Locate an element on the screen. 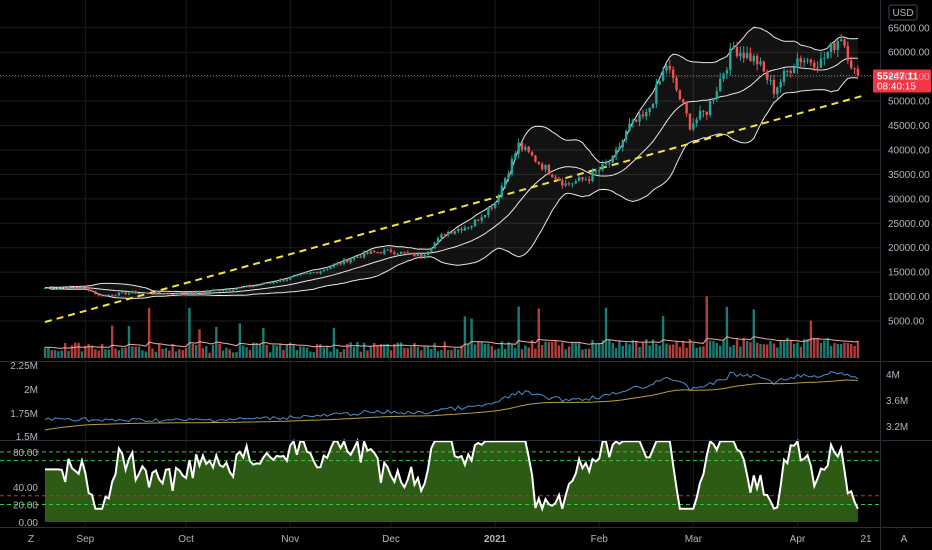 The height and width of the screenshot is (550, 932). zoom-reset-button: Z is located at coordinates (31, 539).